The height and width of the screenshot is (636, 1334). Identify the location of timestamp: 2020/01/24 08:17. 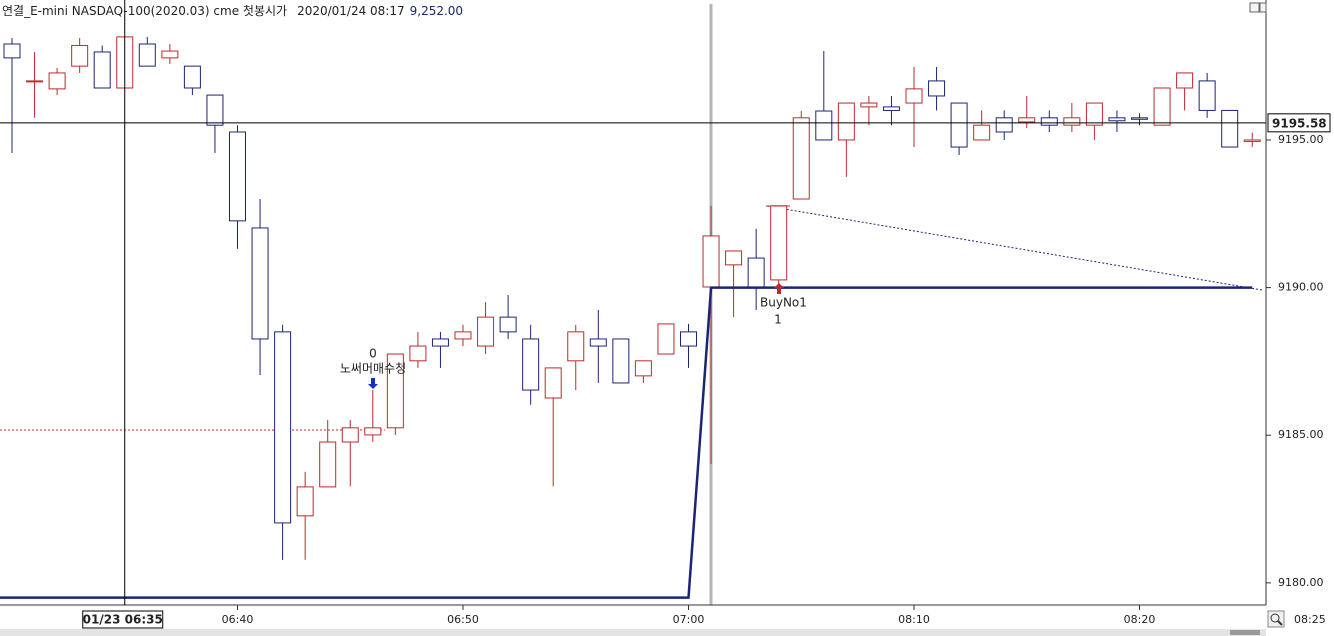
(351, 11).